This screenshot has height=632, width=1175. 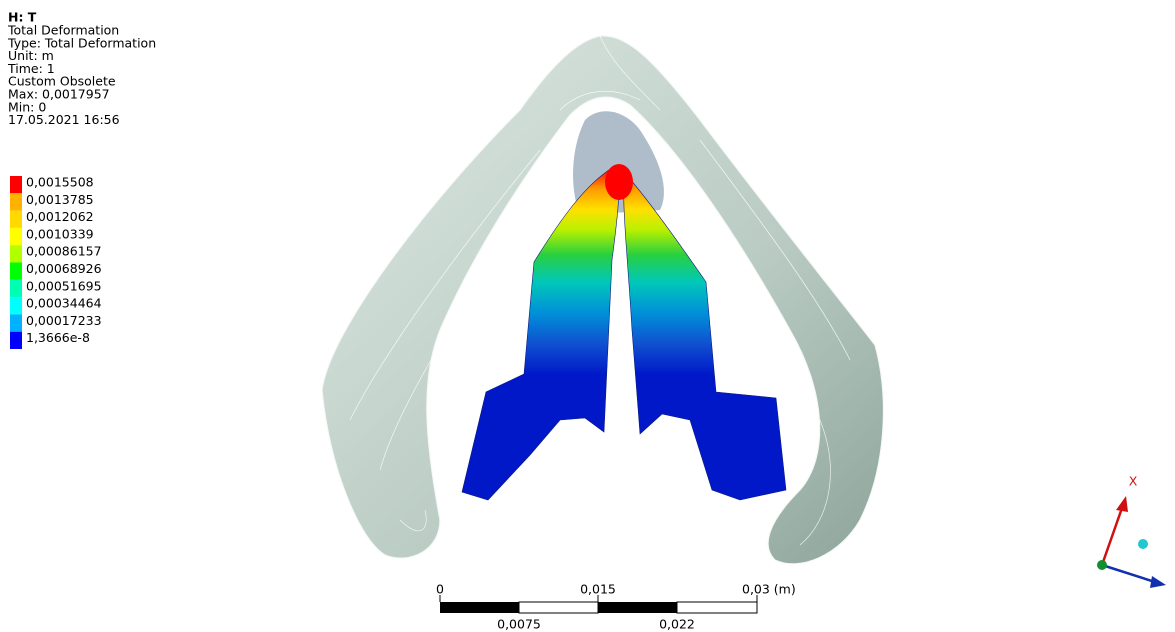 I want to click on scale-label: 0,022, so click(x=677, y=624).